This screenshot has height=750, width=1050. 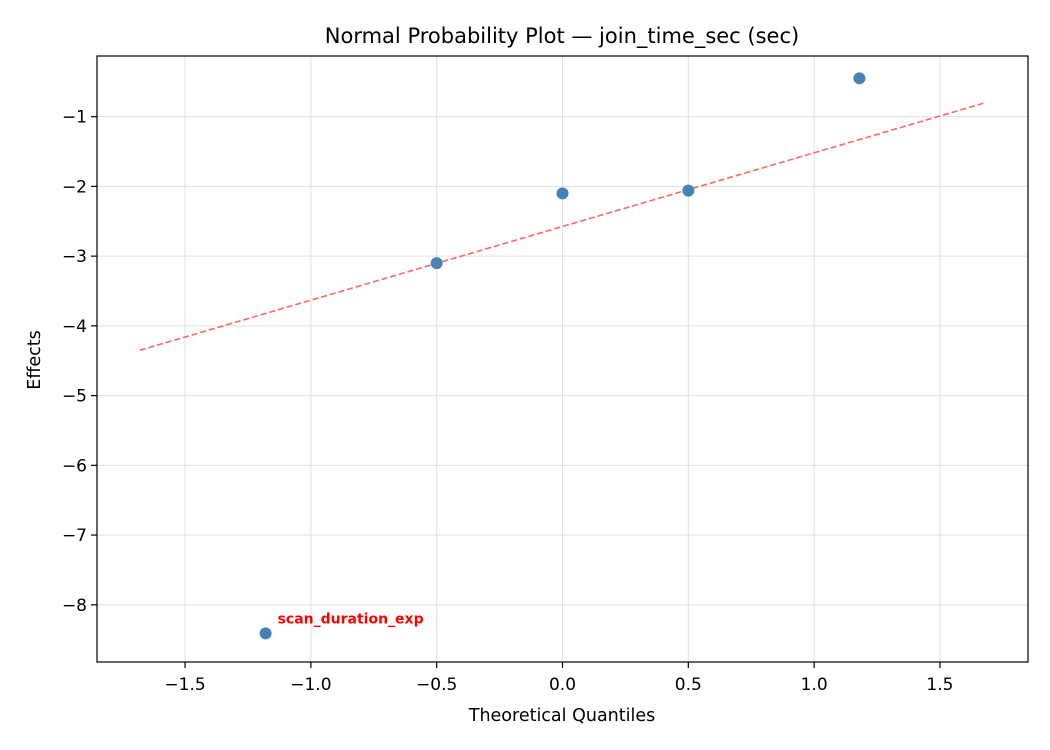 What do you see at coordinates (562, 685) in the screenshot?
I see `x-tick-label: 0.0` at bounding box center [562, 685].